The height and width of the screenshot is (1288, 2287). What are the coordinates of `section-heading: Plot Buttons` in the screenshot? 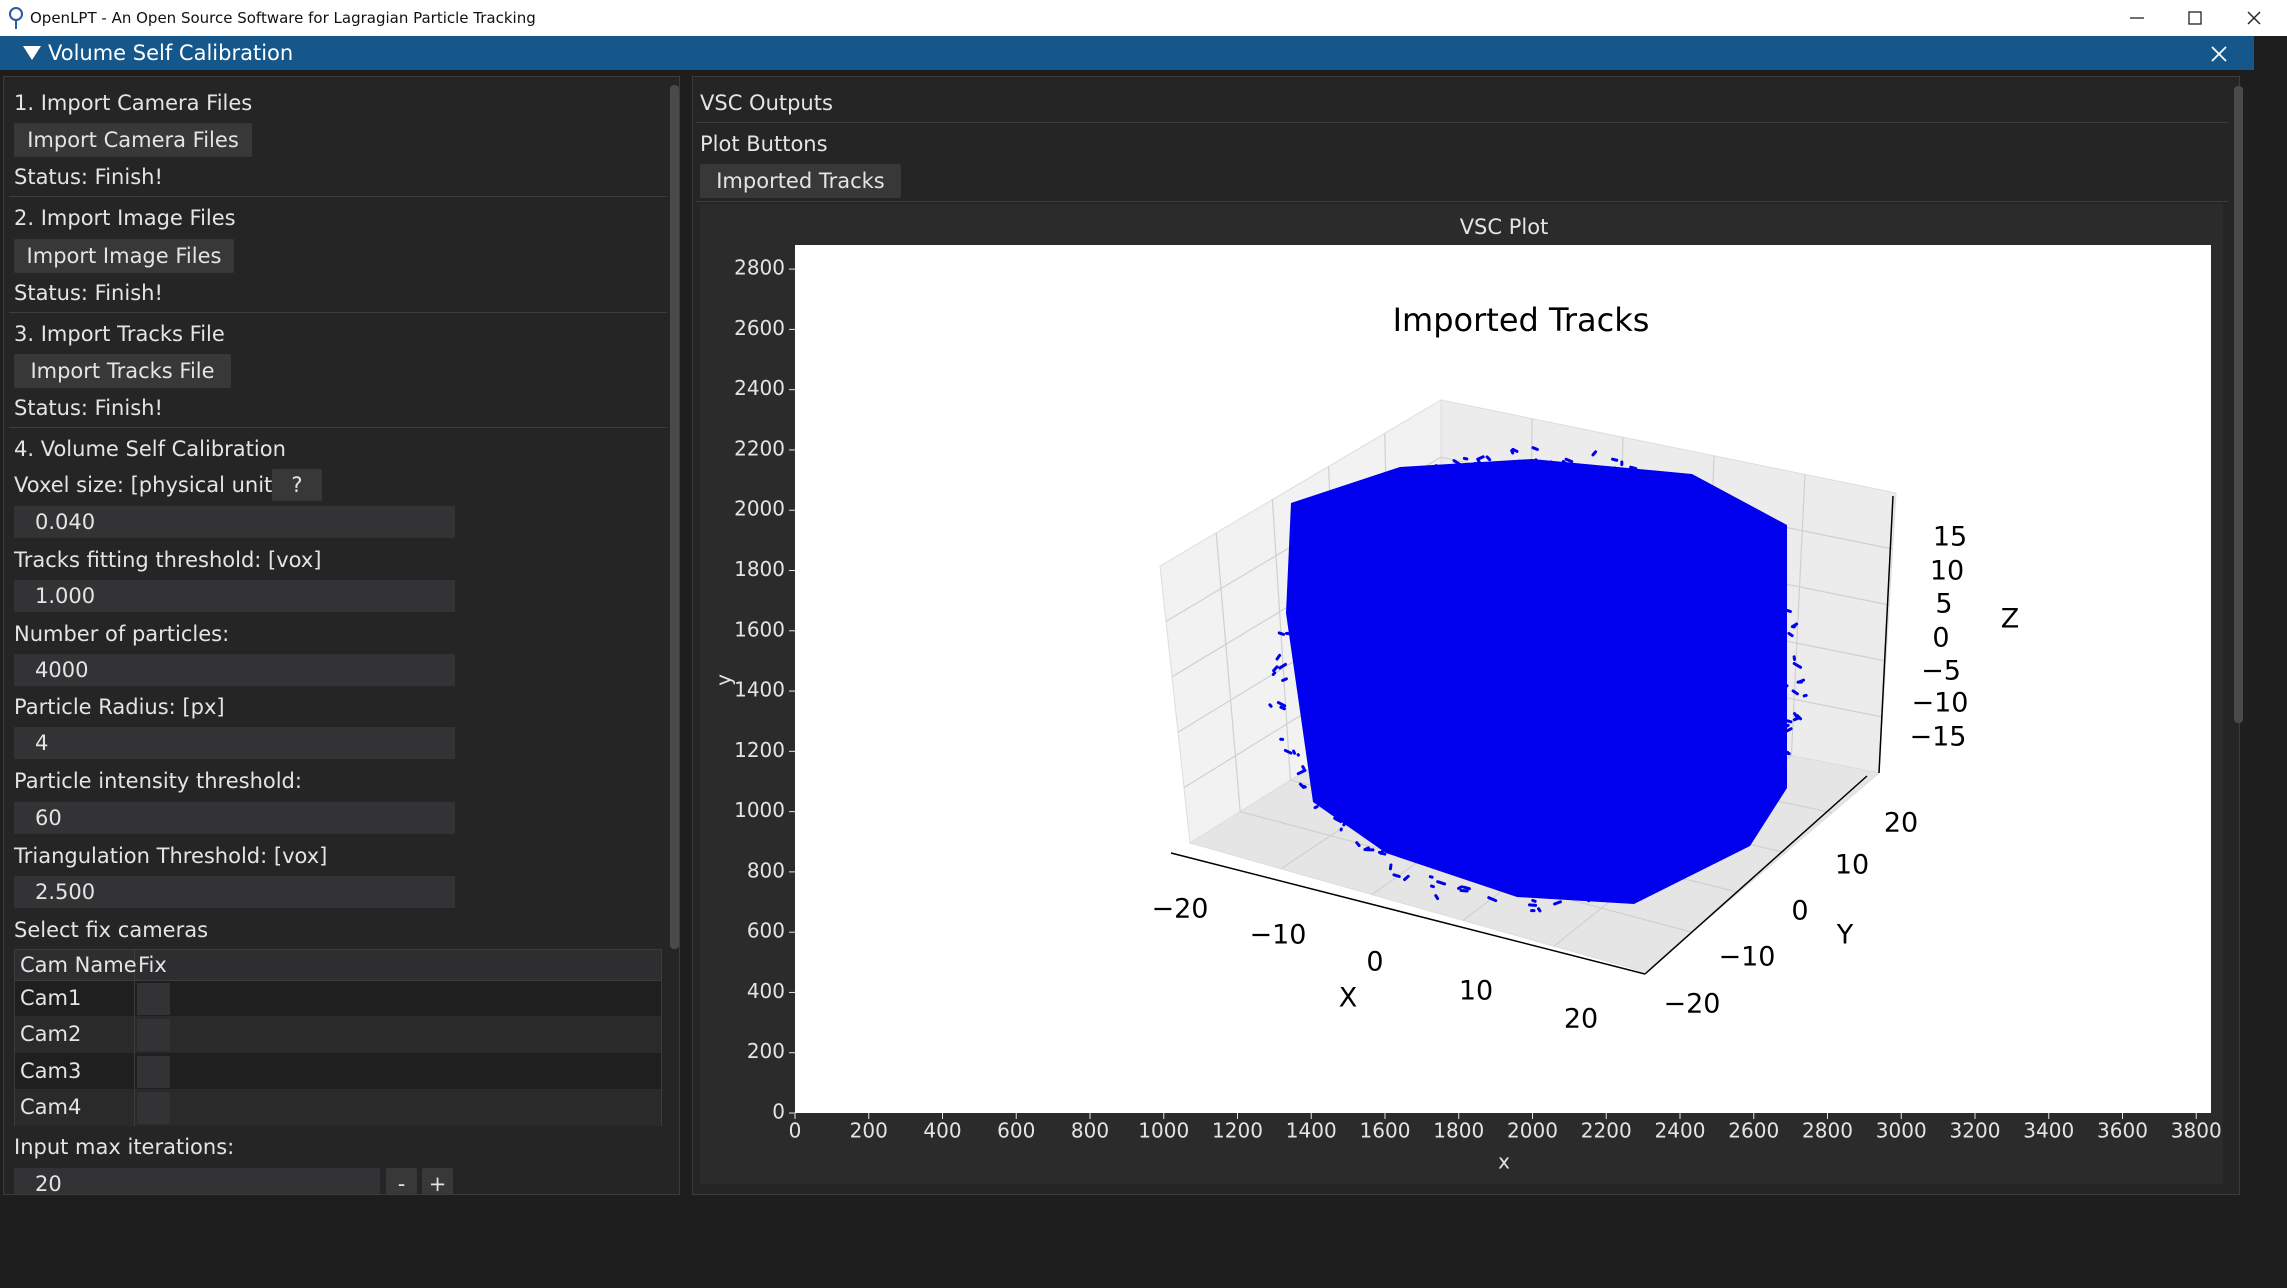 It's located at (764, 144).